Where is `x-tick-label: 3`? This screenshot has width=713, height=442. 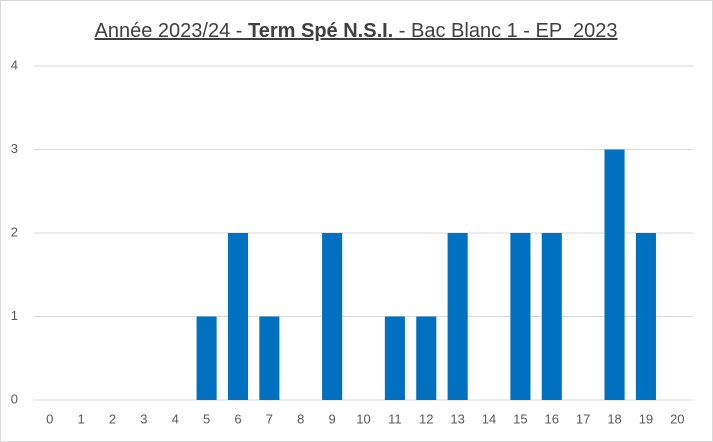
x-tick-label: 3 is located at coordinates (143, 418).